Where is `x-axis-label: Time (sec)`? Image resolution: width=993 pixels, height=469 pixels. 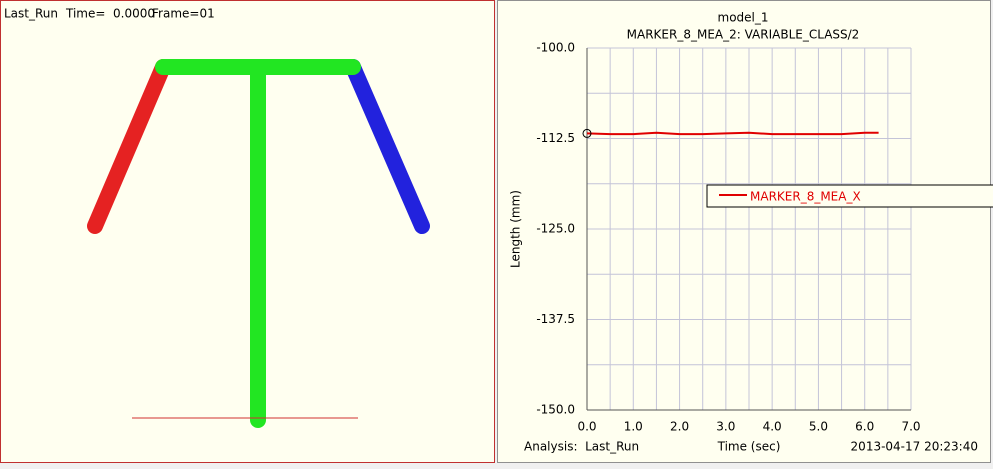
x-axis-label: Time (sec) is located at coordinates (749, 447).